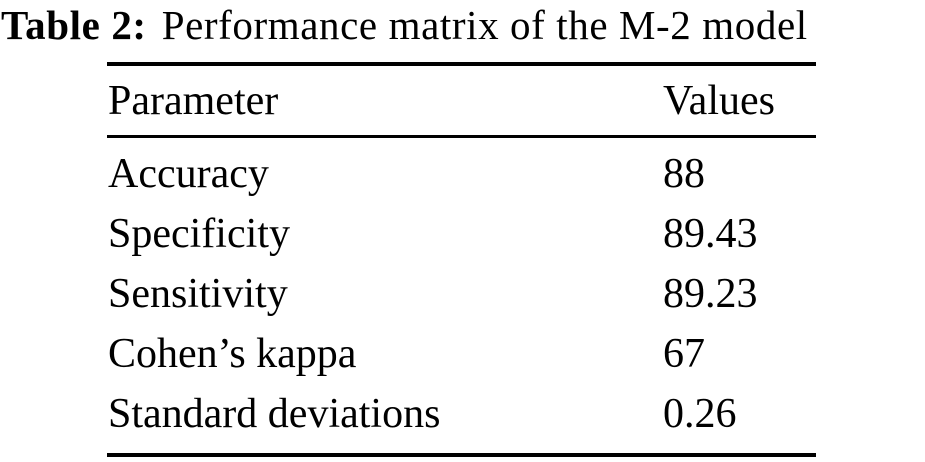 This screenshot has height=462, width=925. What do you see at coordinates (719, 100) in the screenshot?
I see `column-header-values: Values` at bounding box center [719, 100].